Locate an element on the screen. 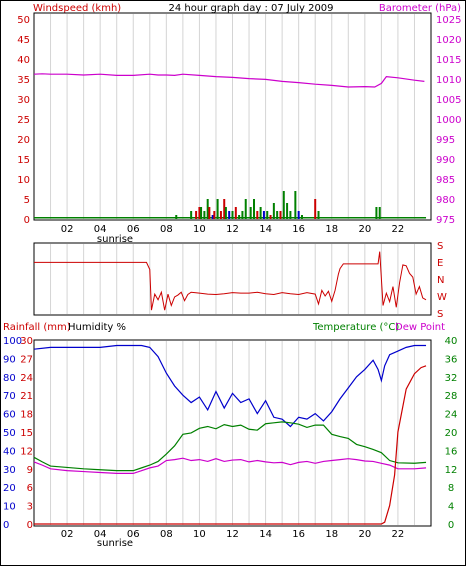  rain-humidity-axis-ticks: 0 10 20 30 40 50 60 70 80 90 100 0 3 6 9 12 15 18 21 24 27 30 is located at coordinates (18, 433).